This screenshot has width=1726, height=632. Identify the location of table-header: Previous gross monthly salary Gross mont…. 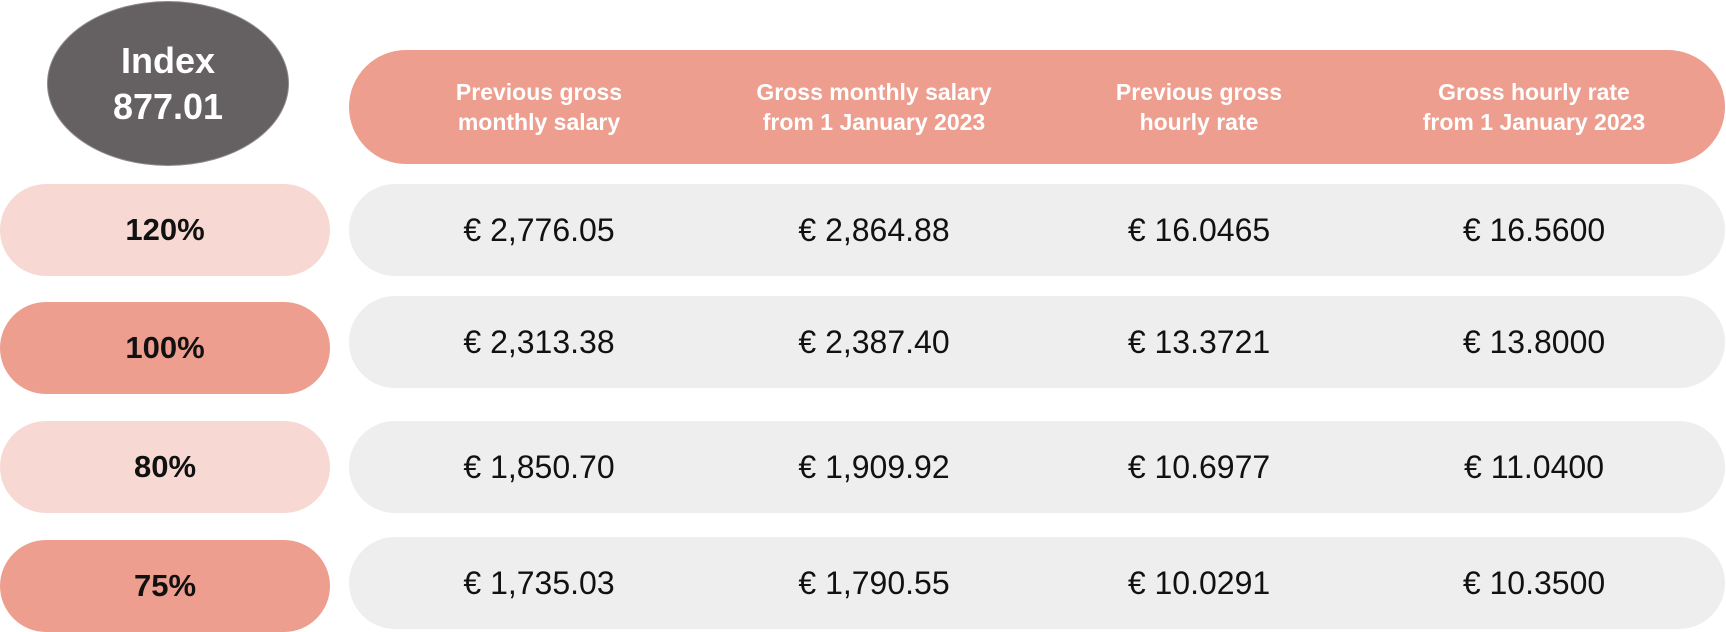
(1037, 107).